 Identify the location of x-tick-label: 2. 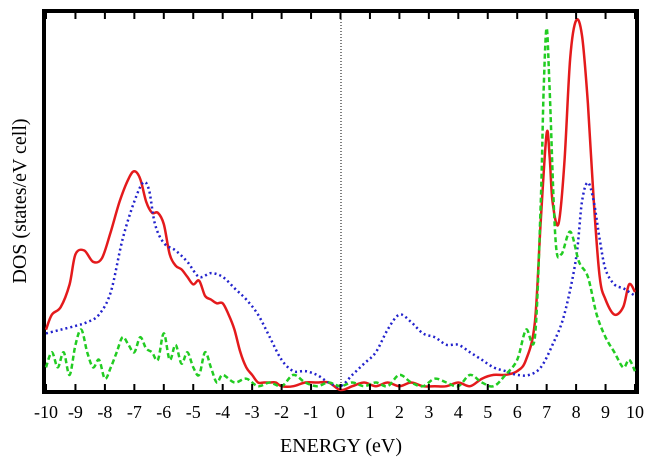
(399, 412).